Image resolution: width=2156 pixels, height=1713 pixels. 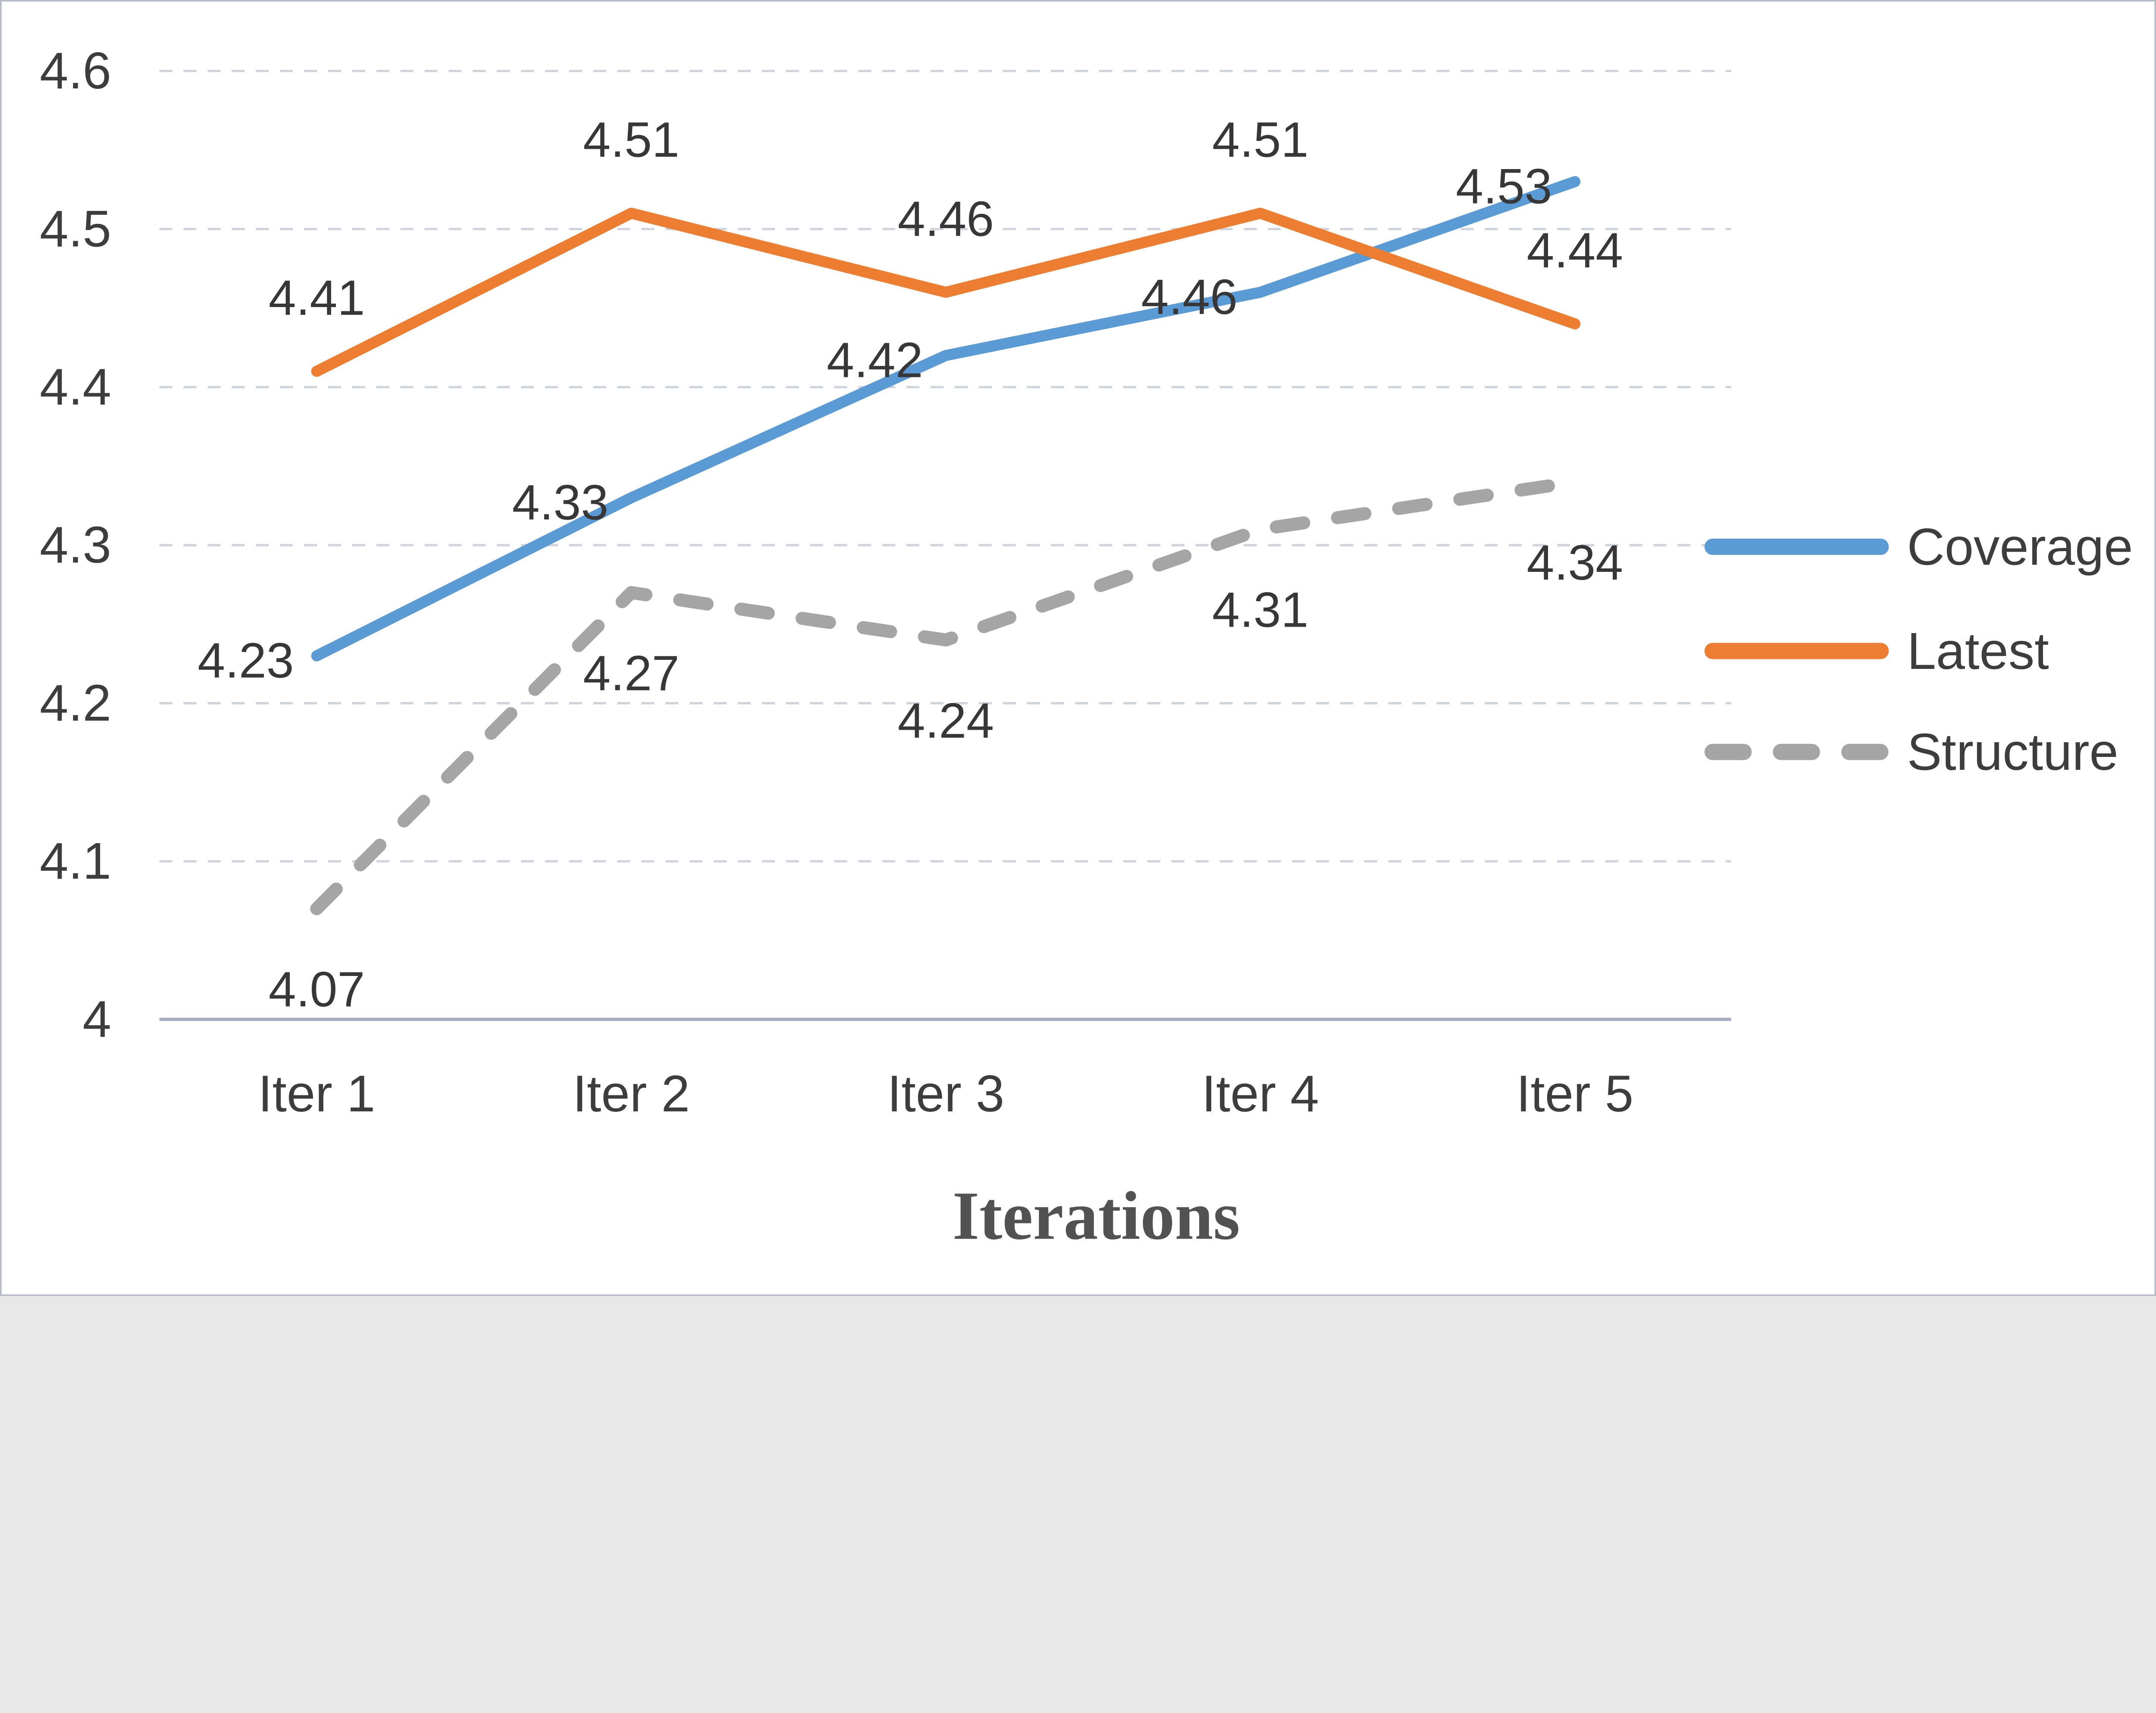 I want to click on data-label: 4.24, so click(x=946, y=720).